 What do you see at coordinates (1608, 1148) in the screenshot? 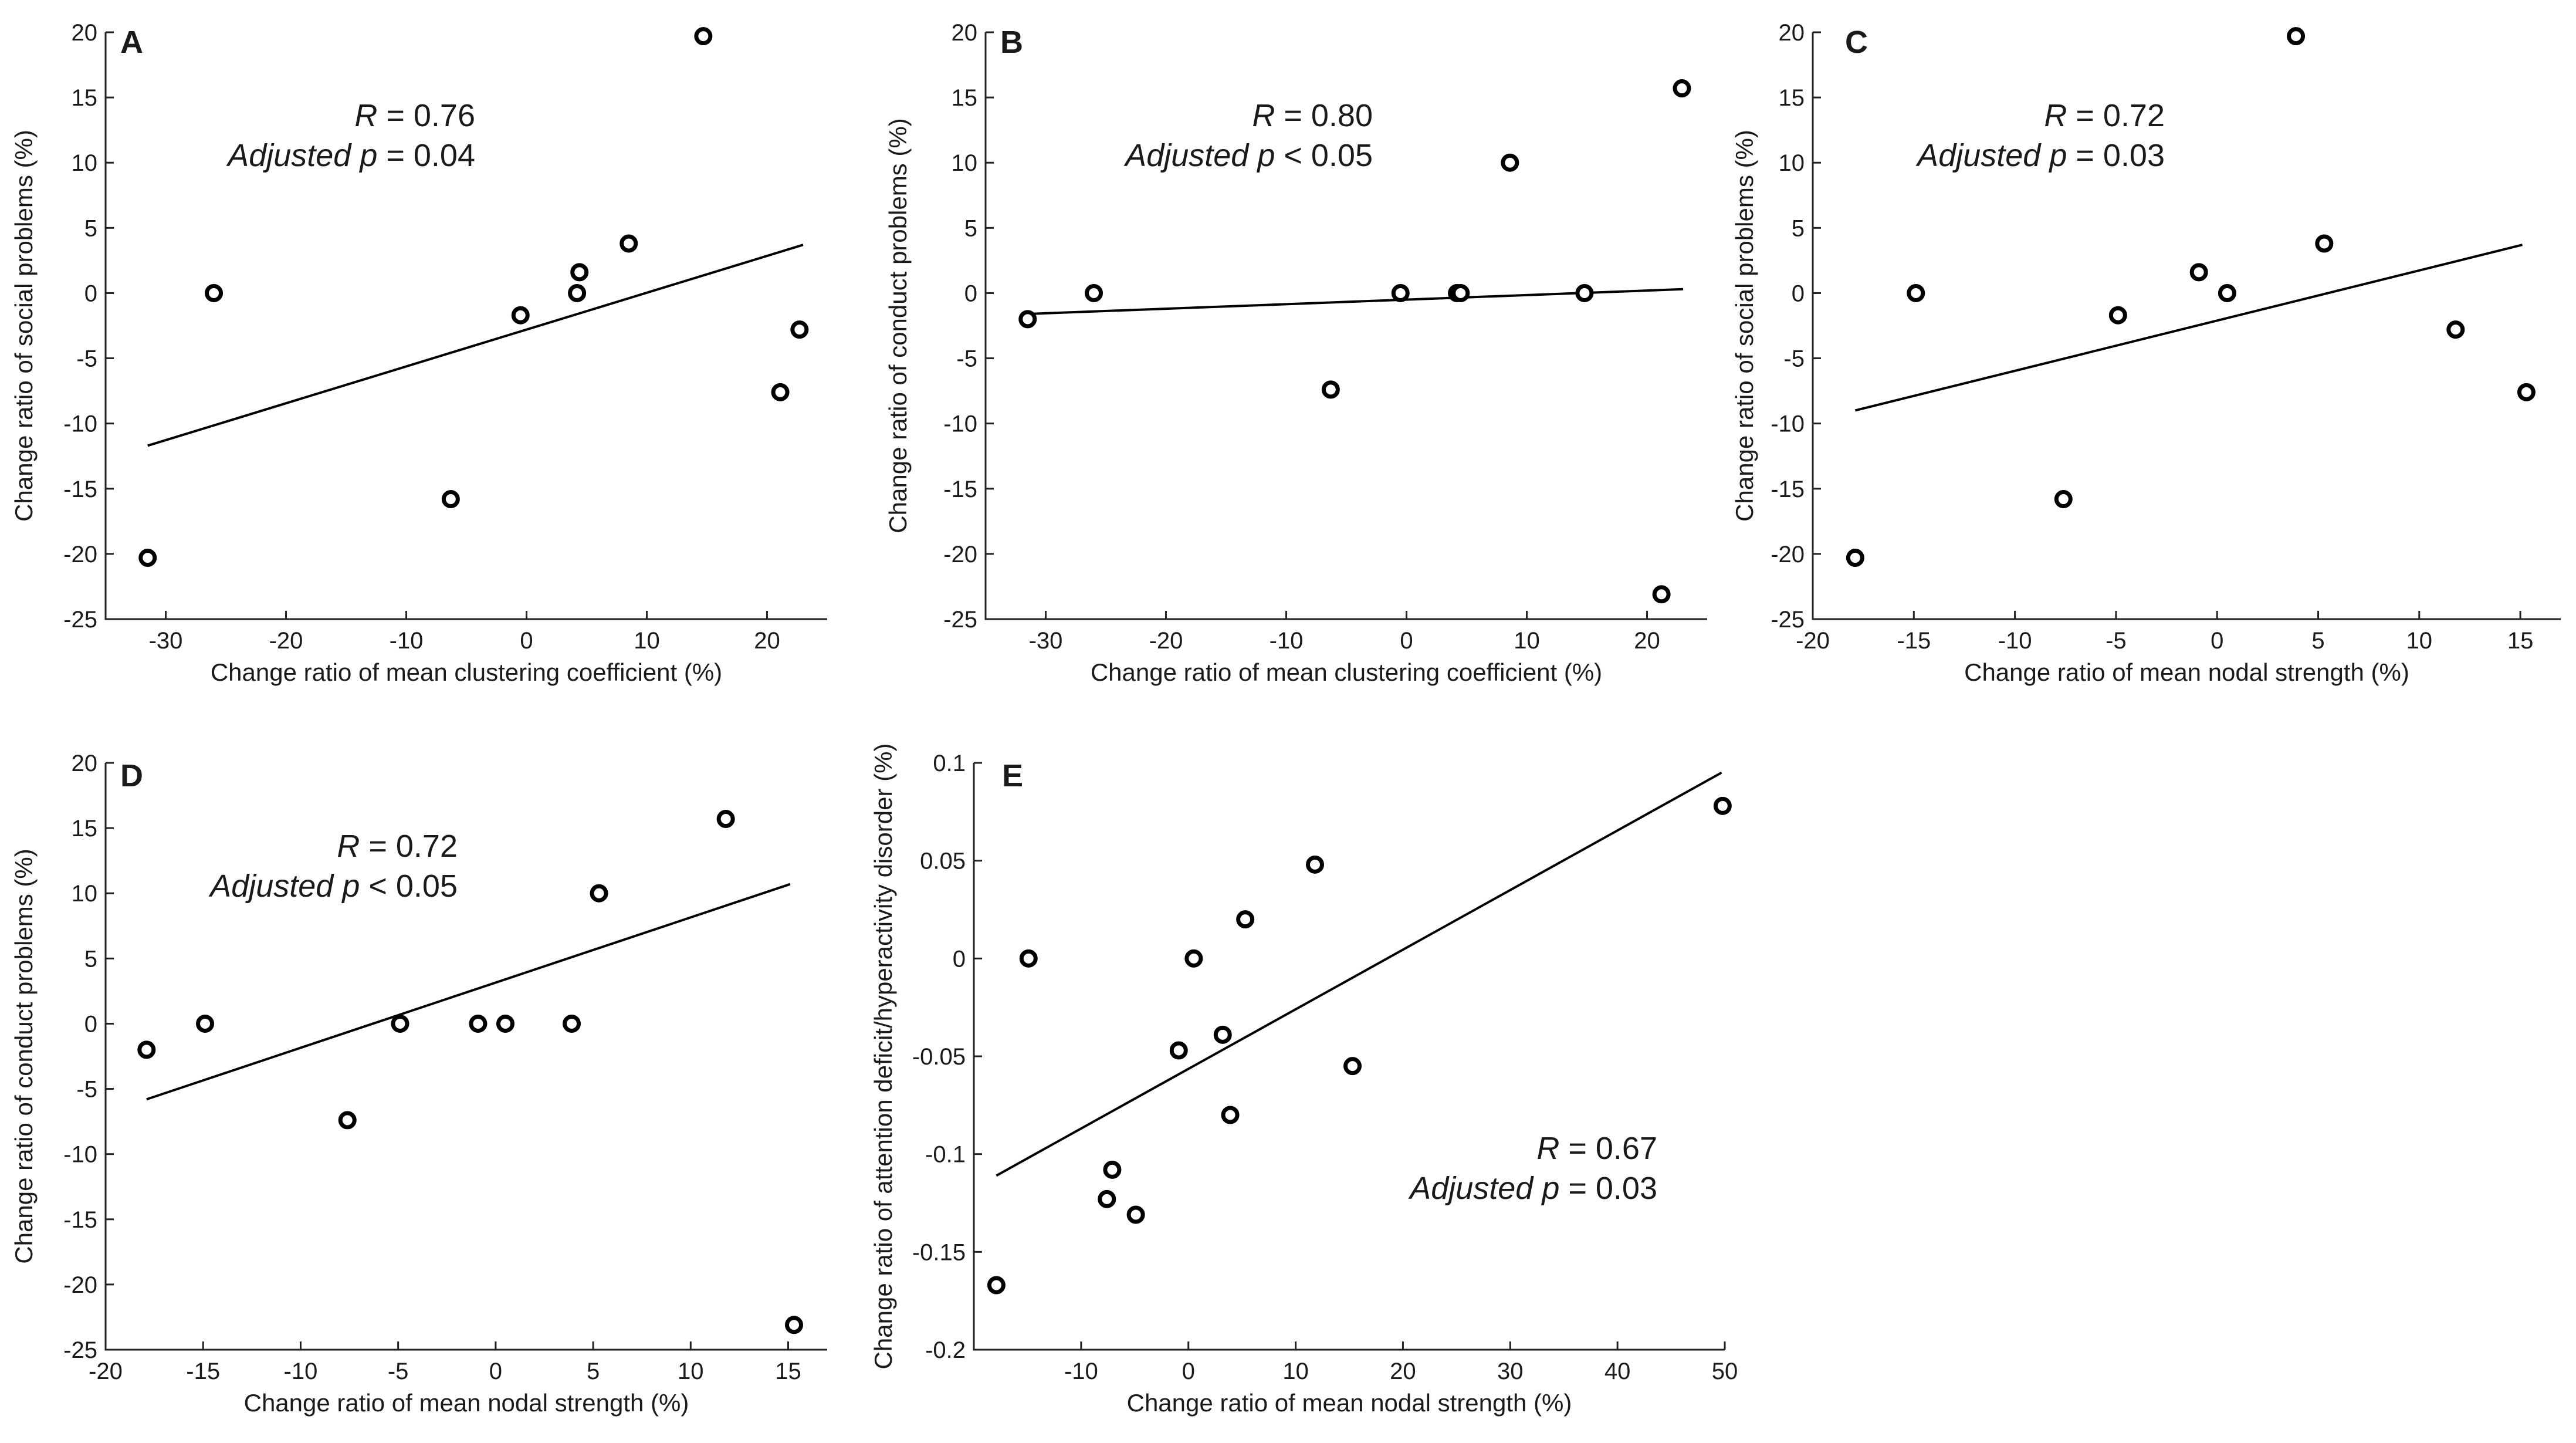
I see `r-value: = 0.67` at bounding box center [1608, 1148].